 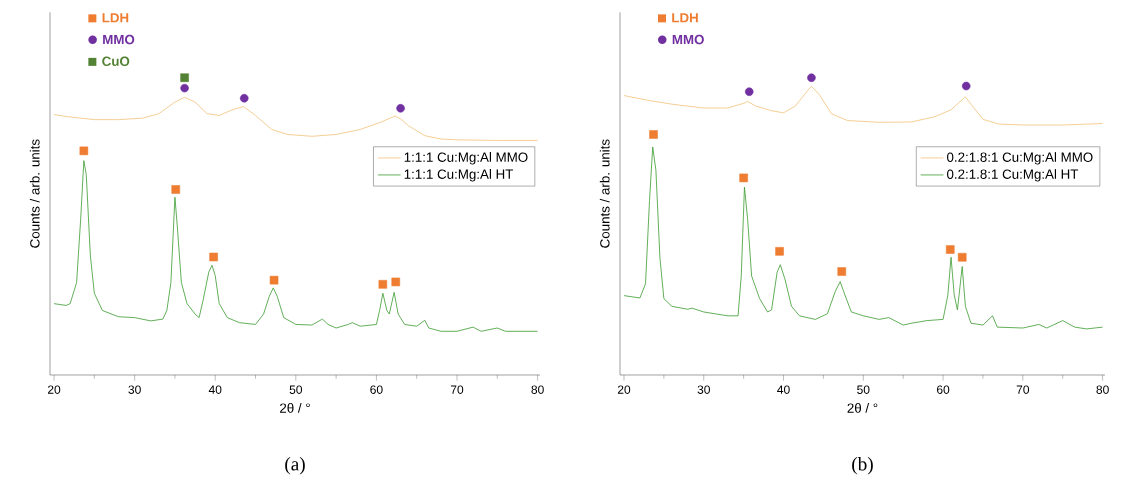 I want to click on text: (b), so click(x=862, y=466).